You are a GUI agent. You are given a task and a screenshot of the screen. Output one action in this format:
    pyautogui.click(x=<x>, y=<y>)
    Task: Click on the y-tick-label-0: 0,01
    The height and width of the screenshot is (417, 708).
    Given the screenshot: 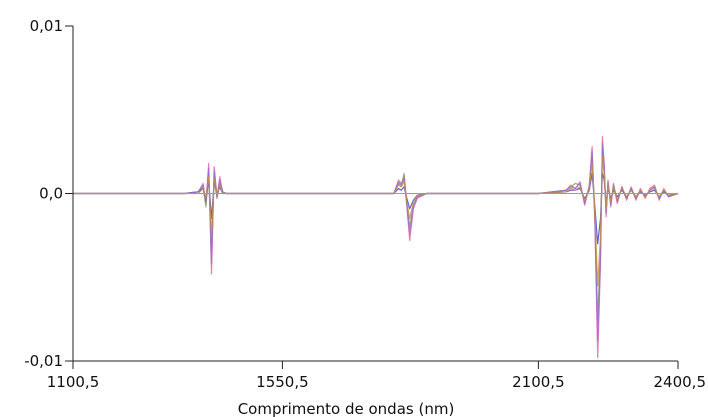 What is the action you would take?
    pyautogui.click(x=46, y=26)
    